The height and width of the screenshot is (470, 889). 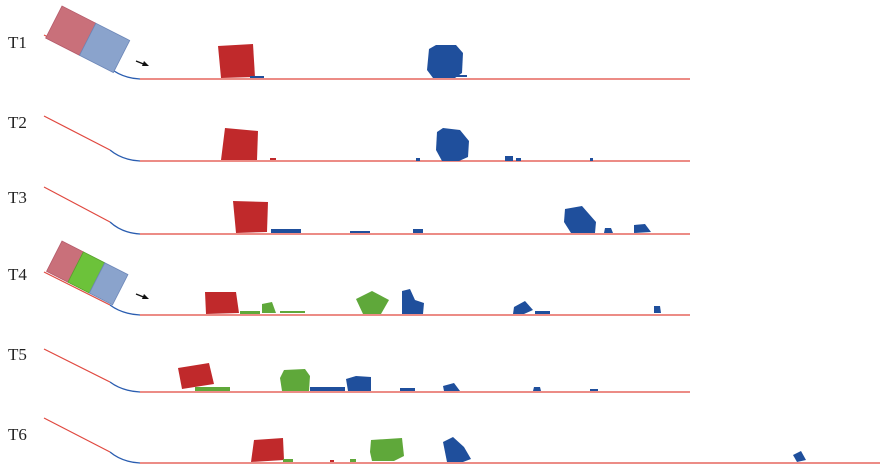 I want to click on row-label-t2: T2, so click(x=17, y=122).